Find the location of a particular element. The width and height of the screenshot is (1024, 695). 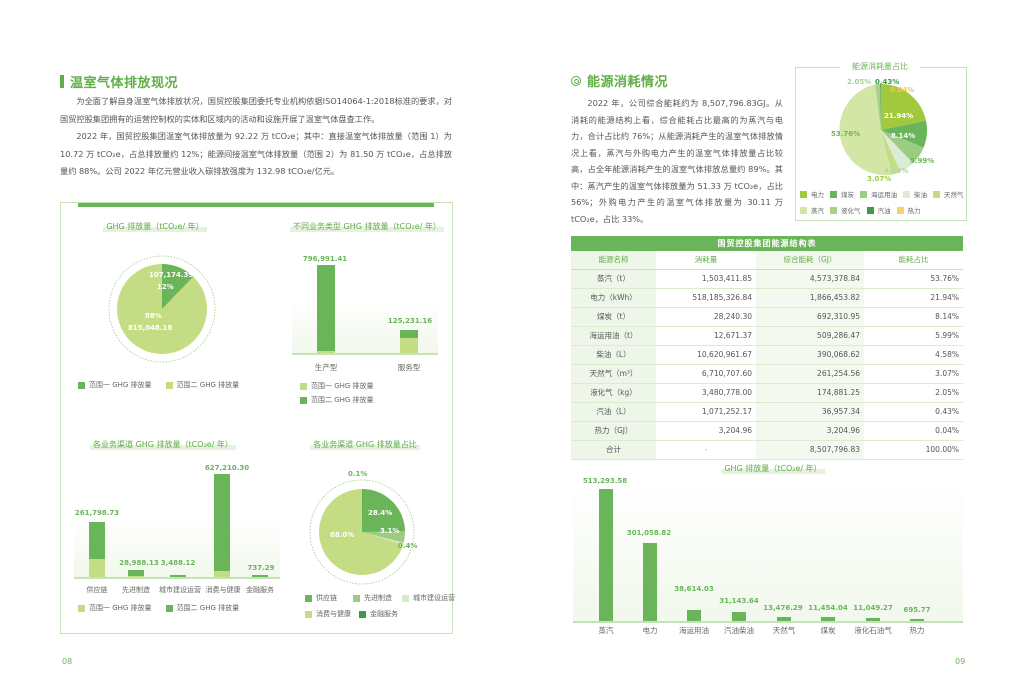

bar-label-electricity: 301,058.82 is located at coordinates (649, 533).